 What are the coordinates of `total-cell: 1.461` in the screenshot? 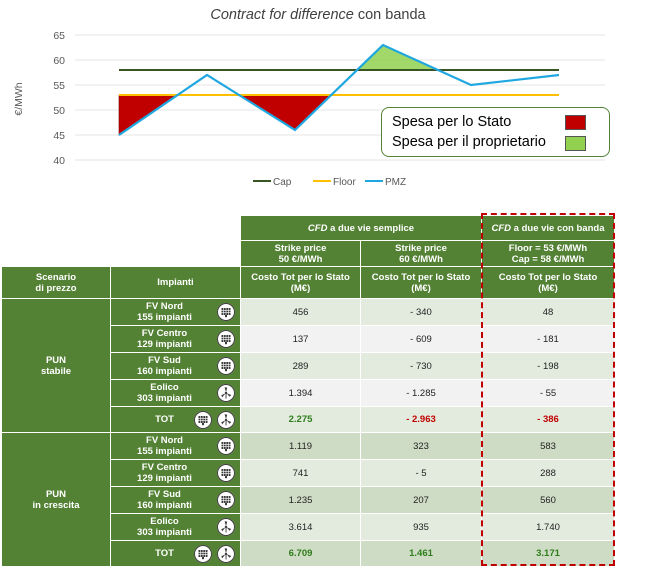 It's located at (421, 553).